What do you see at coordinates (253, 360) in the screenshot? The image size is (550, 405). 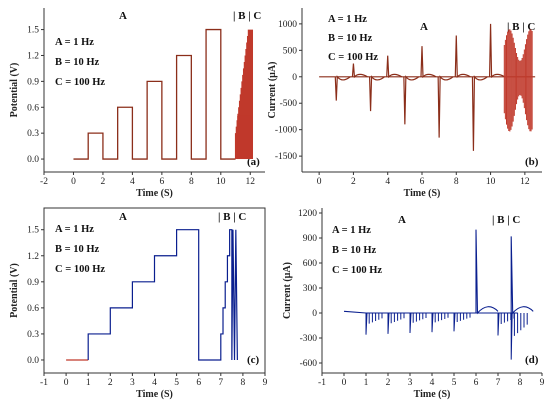 I see `panel-tag: (c)` at bounding box center [253, 360].